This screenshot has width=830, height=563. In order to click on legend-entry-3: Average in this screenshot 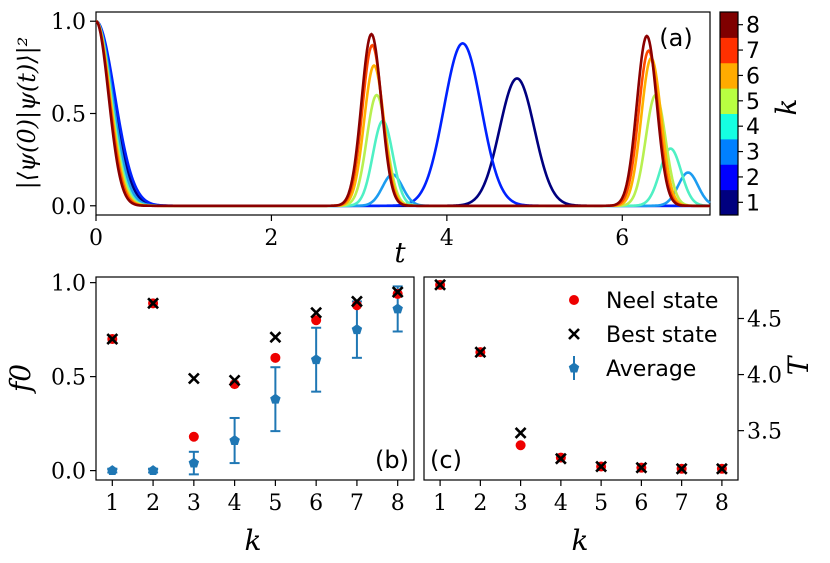, I will do `click(651, 369)`.